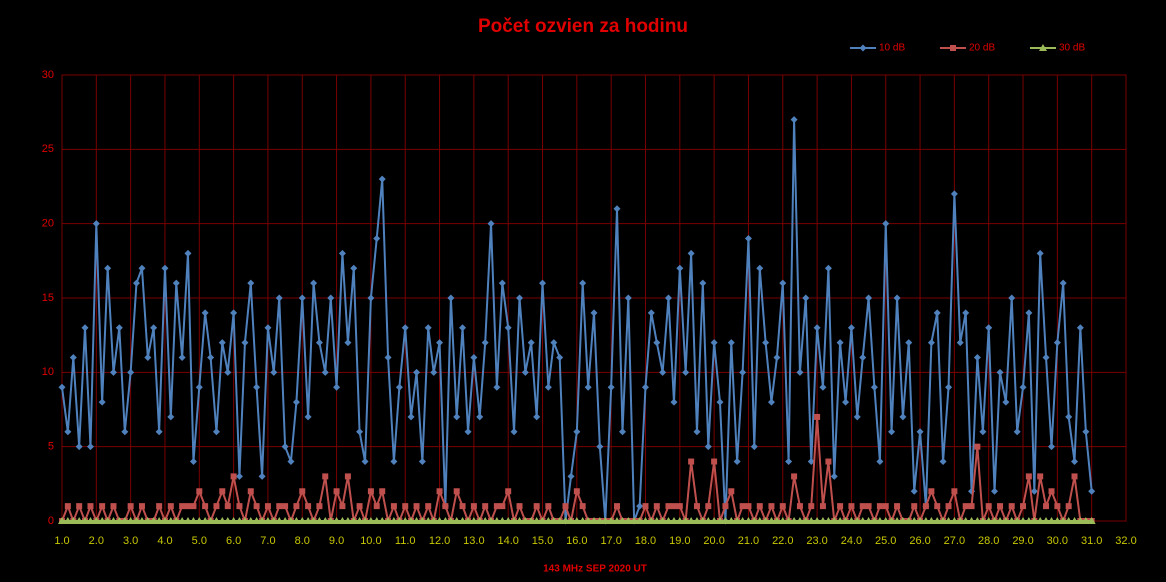 This screenshot has width=1166, height=582. I want to click on x-tick-label: 3.0, so click(130, 541).